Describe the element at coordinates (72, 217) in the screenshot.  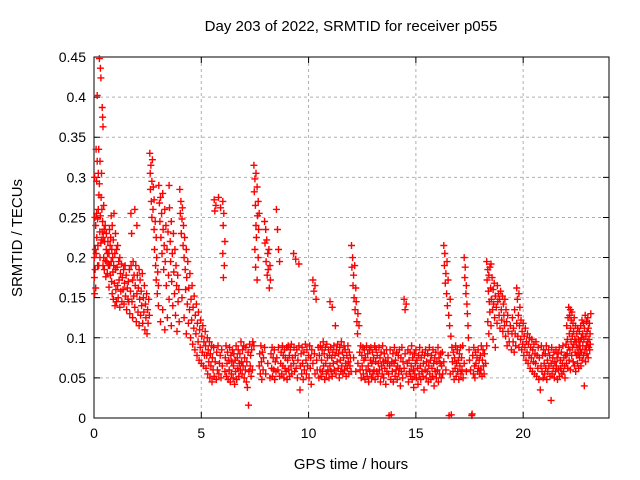
I see `y-tick-label: 0.25` at that location.